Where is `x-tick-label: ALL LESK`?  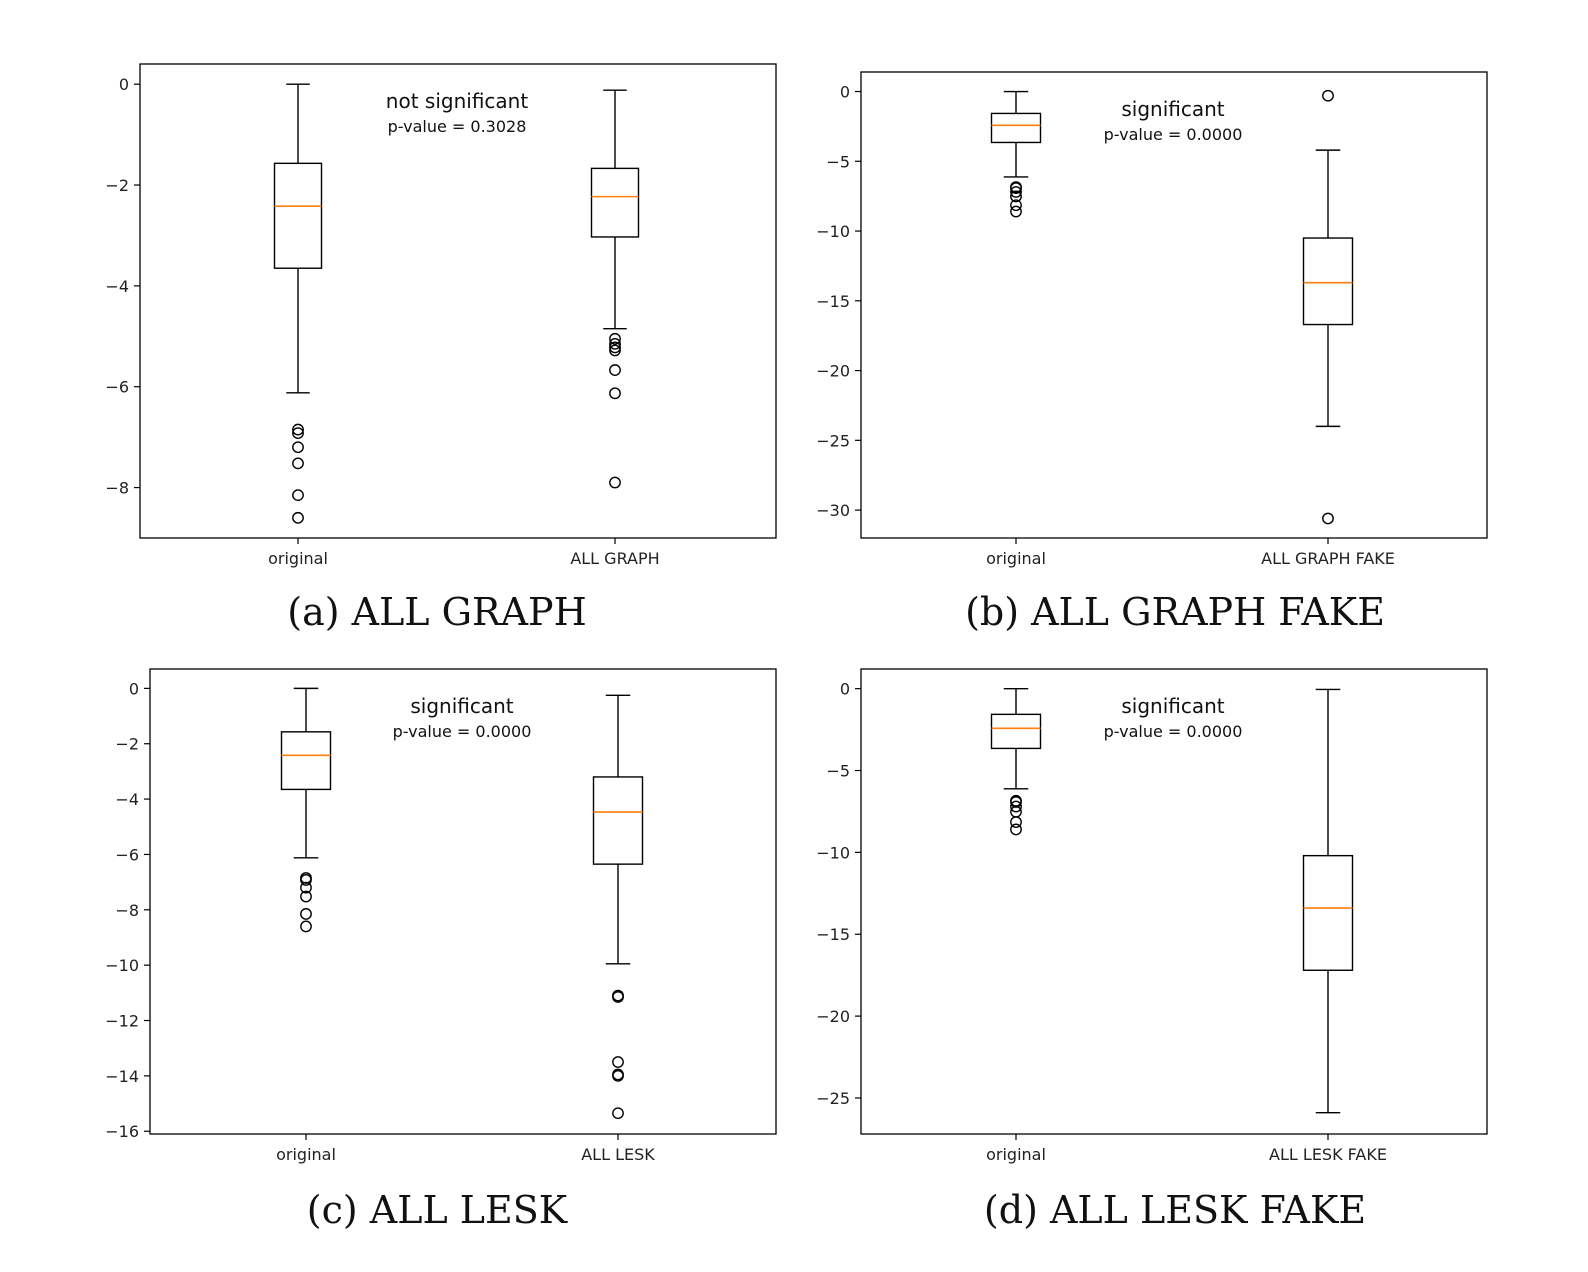
x-tick-label: ALL LESK is located at coordinates (618, 1154).